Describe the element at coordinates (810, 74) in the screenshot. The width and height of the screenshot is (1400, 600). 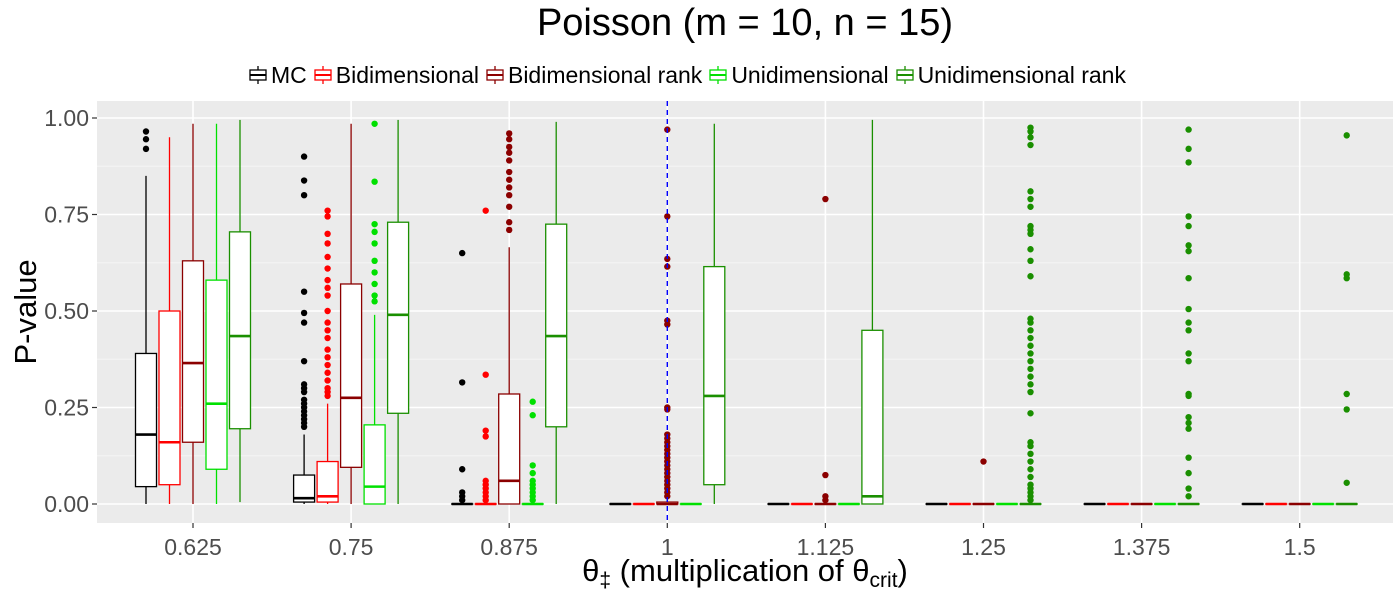
I see `legend-label: Unidimensional` at that location.